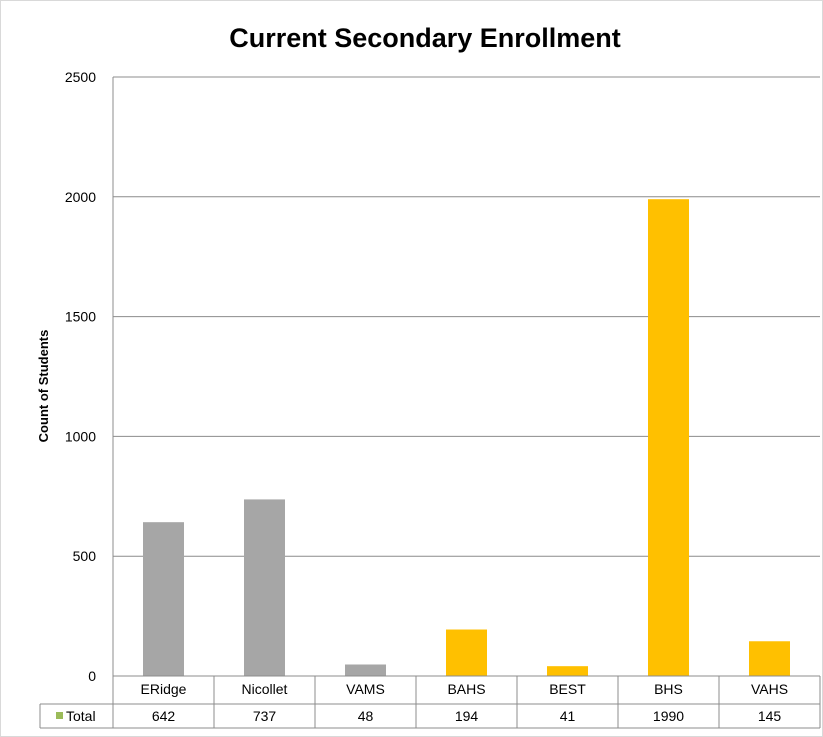 This screenshot has height=737, width=823. Describe the element at coordinates (80, 317) in the screenshot. I see `y-tick-label: 1500` at that location.